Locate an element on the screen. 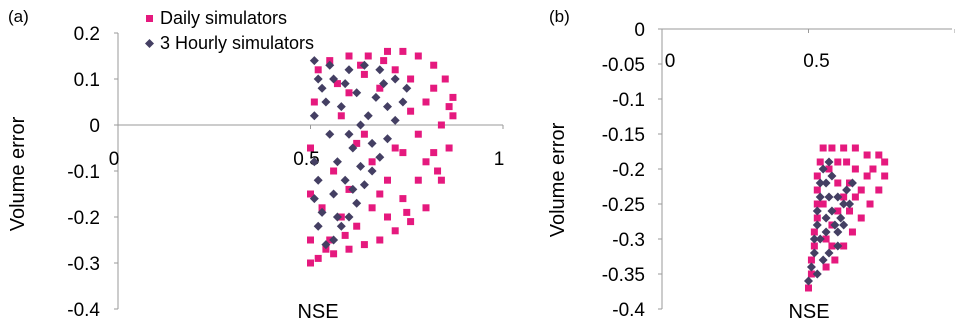  y-tick-label: -0.05 is located at coordinates (623, 65).